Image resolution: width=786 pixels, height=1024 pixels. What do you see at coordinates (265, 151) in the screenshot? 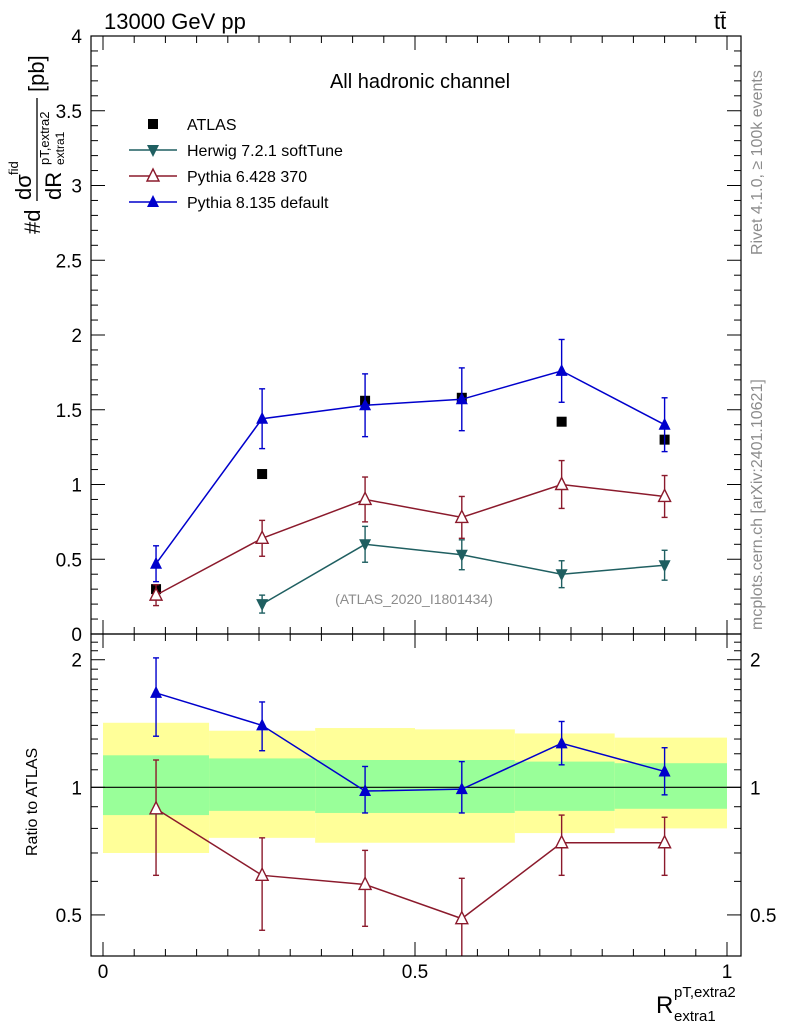
I see `legend-label: Herwig 7.2.1 softTune` at bounding box center [265, 151].